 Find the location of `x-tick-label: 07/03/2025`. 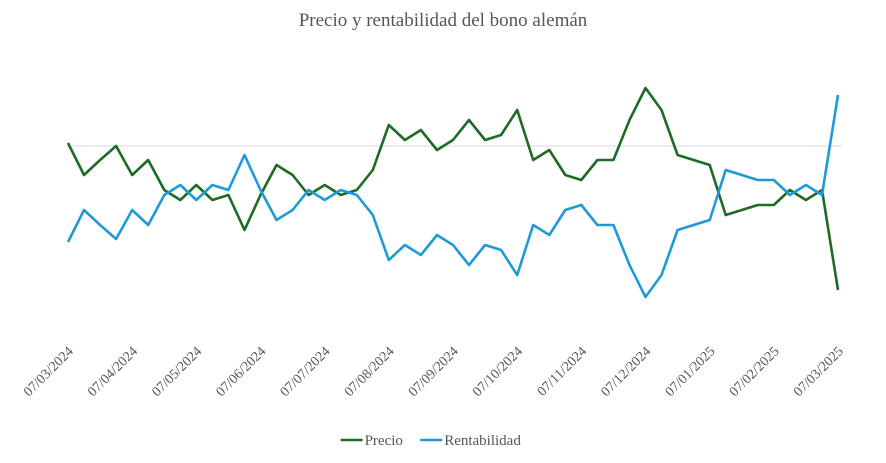

x-tick-label: 07/03/2025 is located at coordinates (819, 372).